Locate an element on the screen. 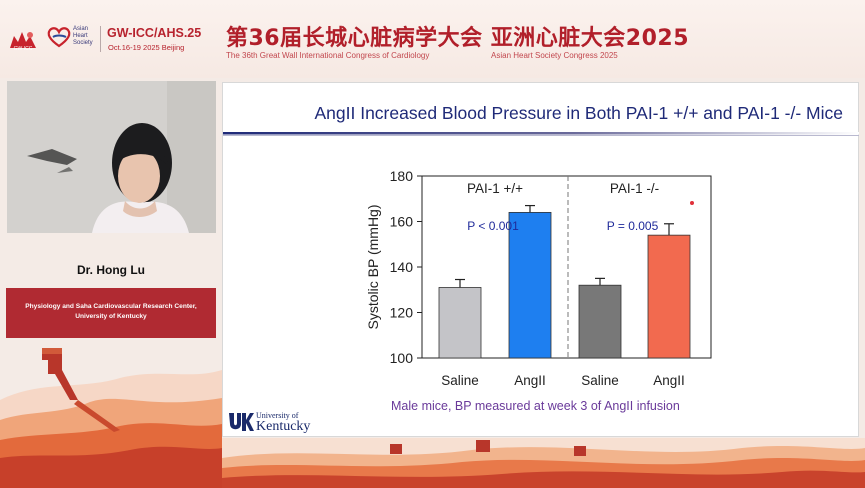 The height and width of the screenshot is (488, 865). uk-logo-line-1: University of is located at coordinates (277, 415).